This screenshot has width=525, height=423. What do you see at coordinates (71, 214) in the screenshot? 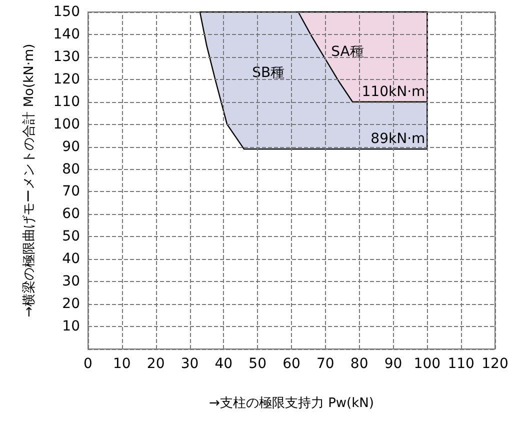
I see `y-tick-label: 60` at bounding box center [71, 214].